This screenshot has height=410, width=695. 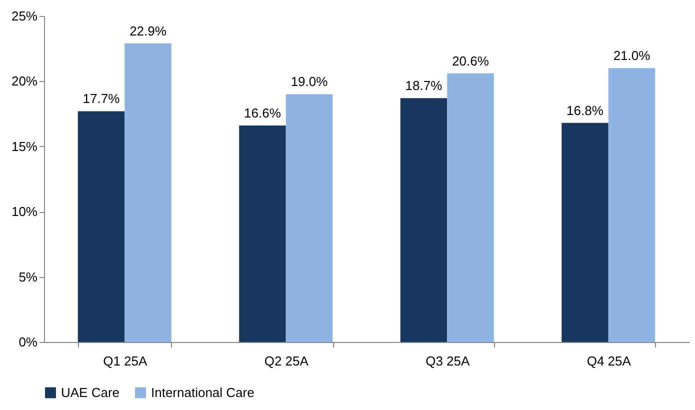 What do you see at coordinates (24, 81) in the screenshot?
I see `y-tick-label: 20%` at bounding box center [24, 81].